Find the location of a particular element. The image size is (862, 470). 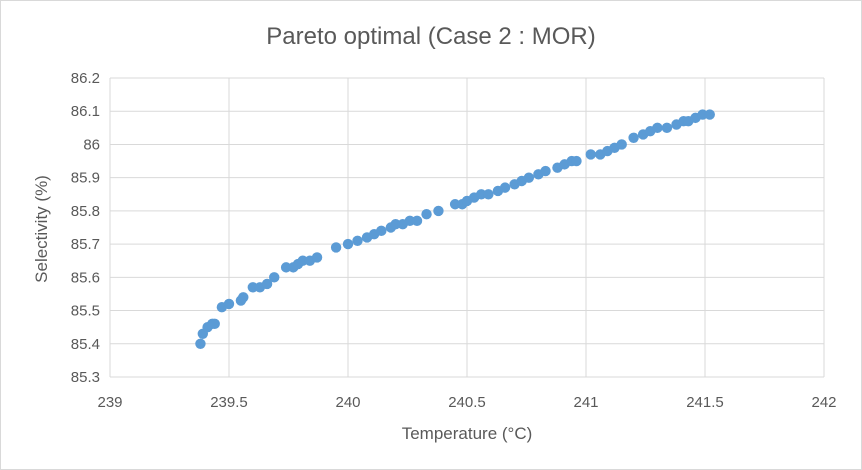

y-tick-label: 85.6 is located at coordinates (85, 277).